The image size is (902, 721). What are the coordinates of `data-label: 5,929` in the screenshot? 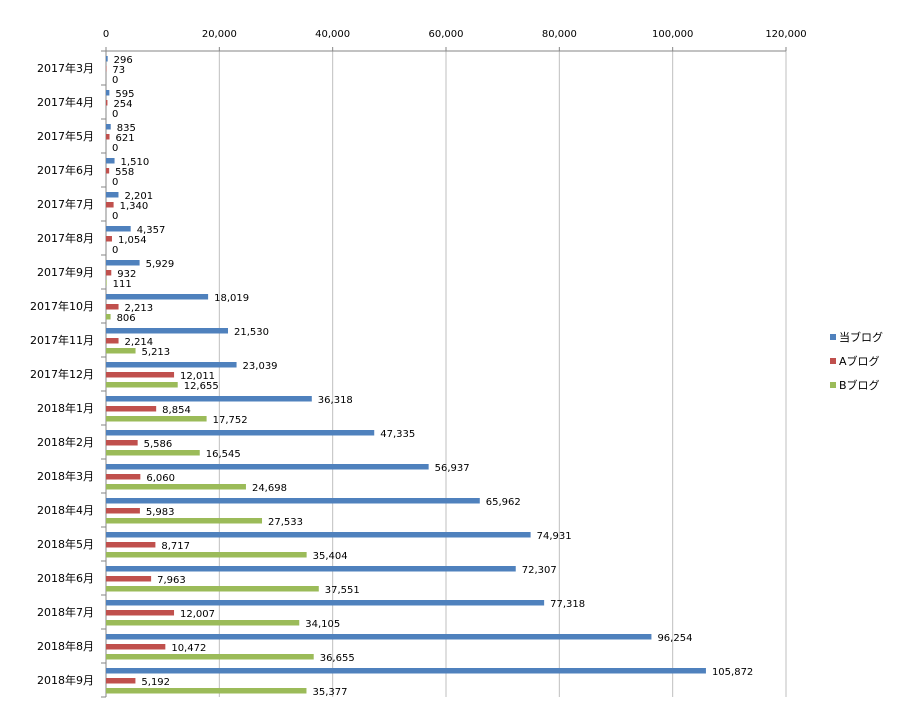 It's located at (160, 264).